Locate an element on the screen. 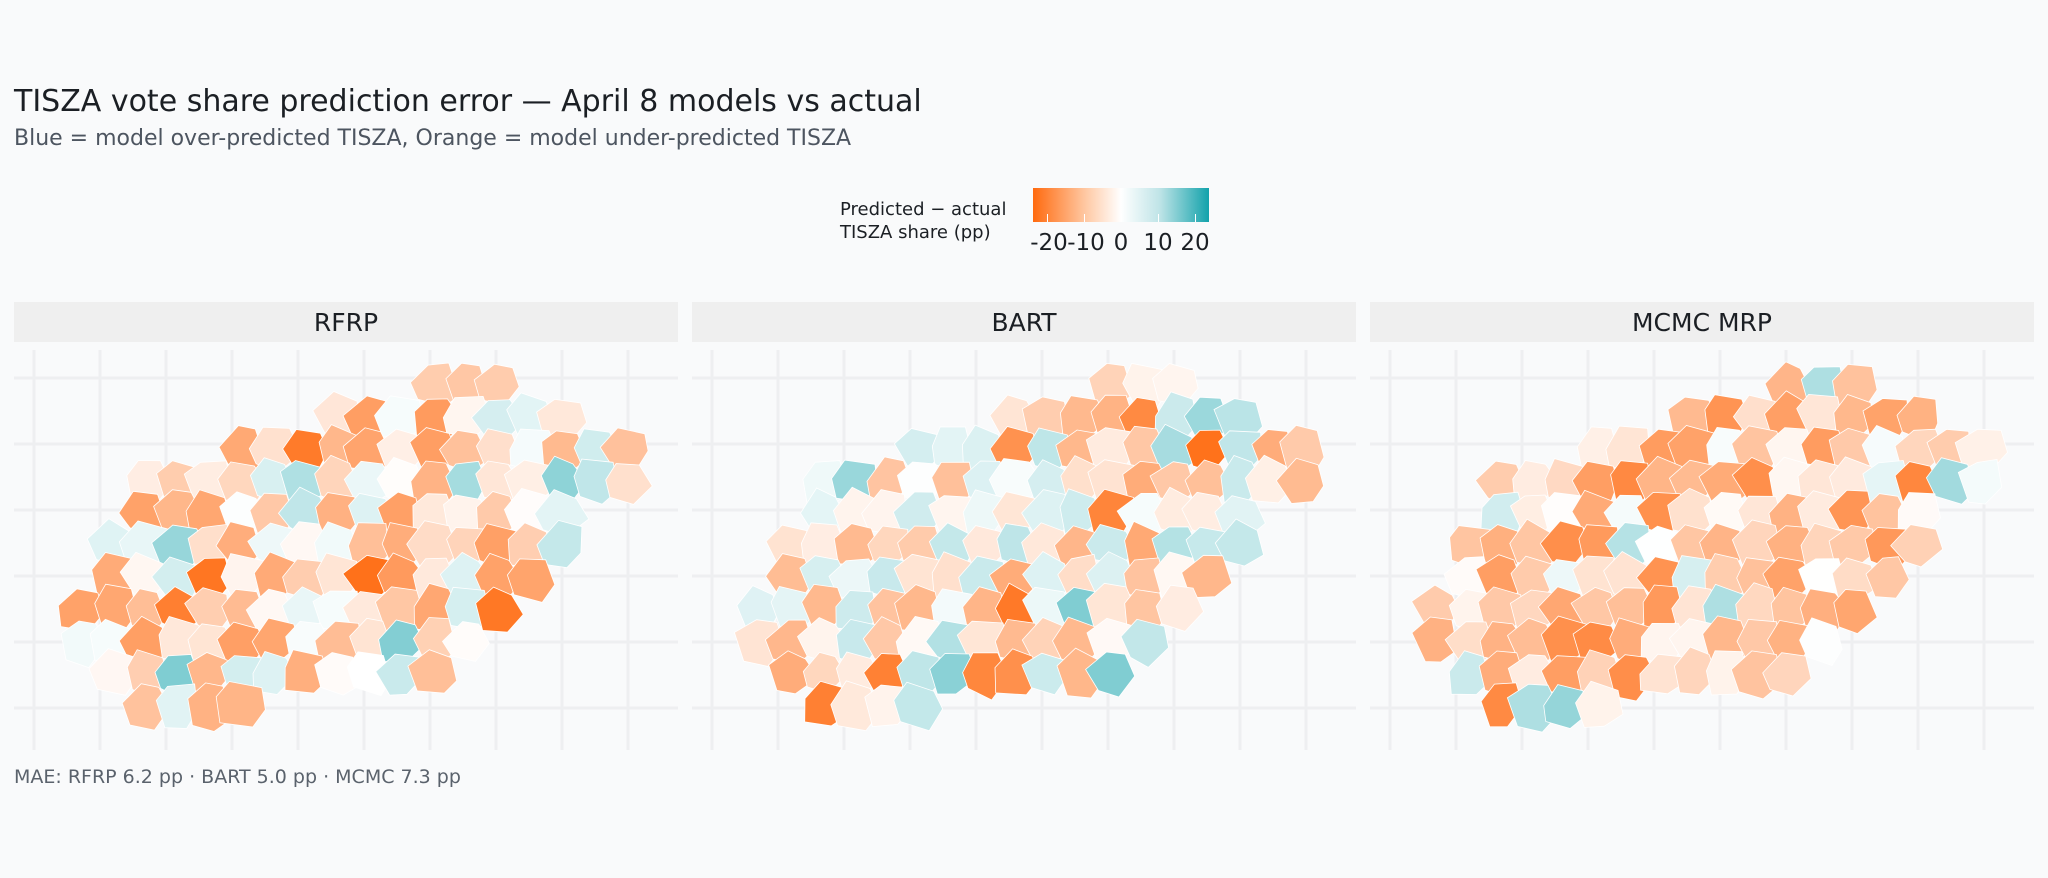 This screenshot has width=2048, height=878. map-rfrp is located at coordinates (346, 550).